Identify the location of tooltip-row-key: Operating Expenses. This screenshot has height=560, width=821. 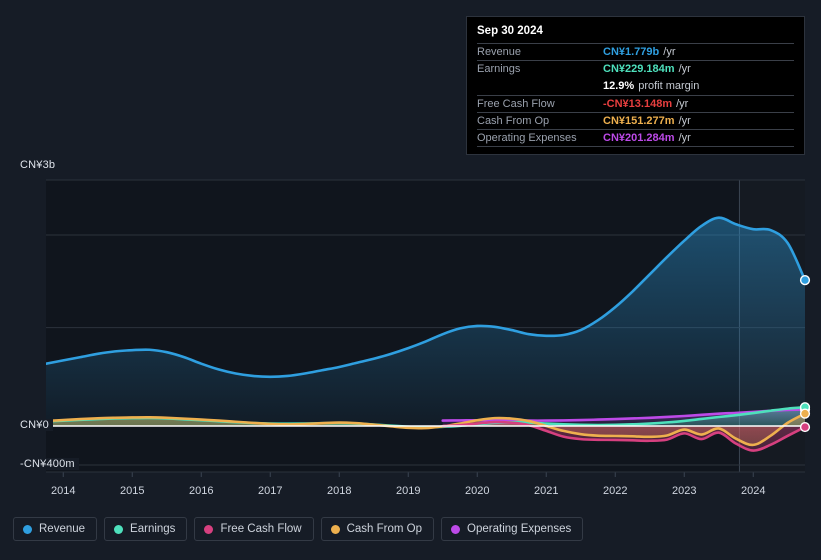
(527, 138).